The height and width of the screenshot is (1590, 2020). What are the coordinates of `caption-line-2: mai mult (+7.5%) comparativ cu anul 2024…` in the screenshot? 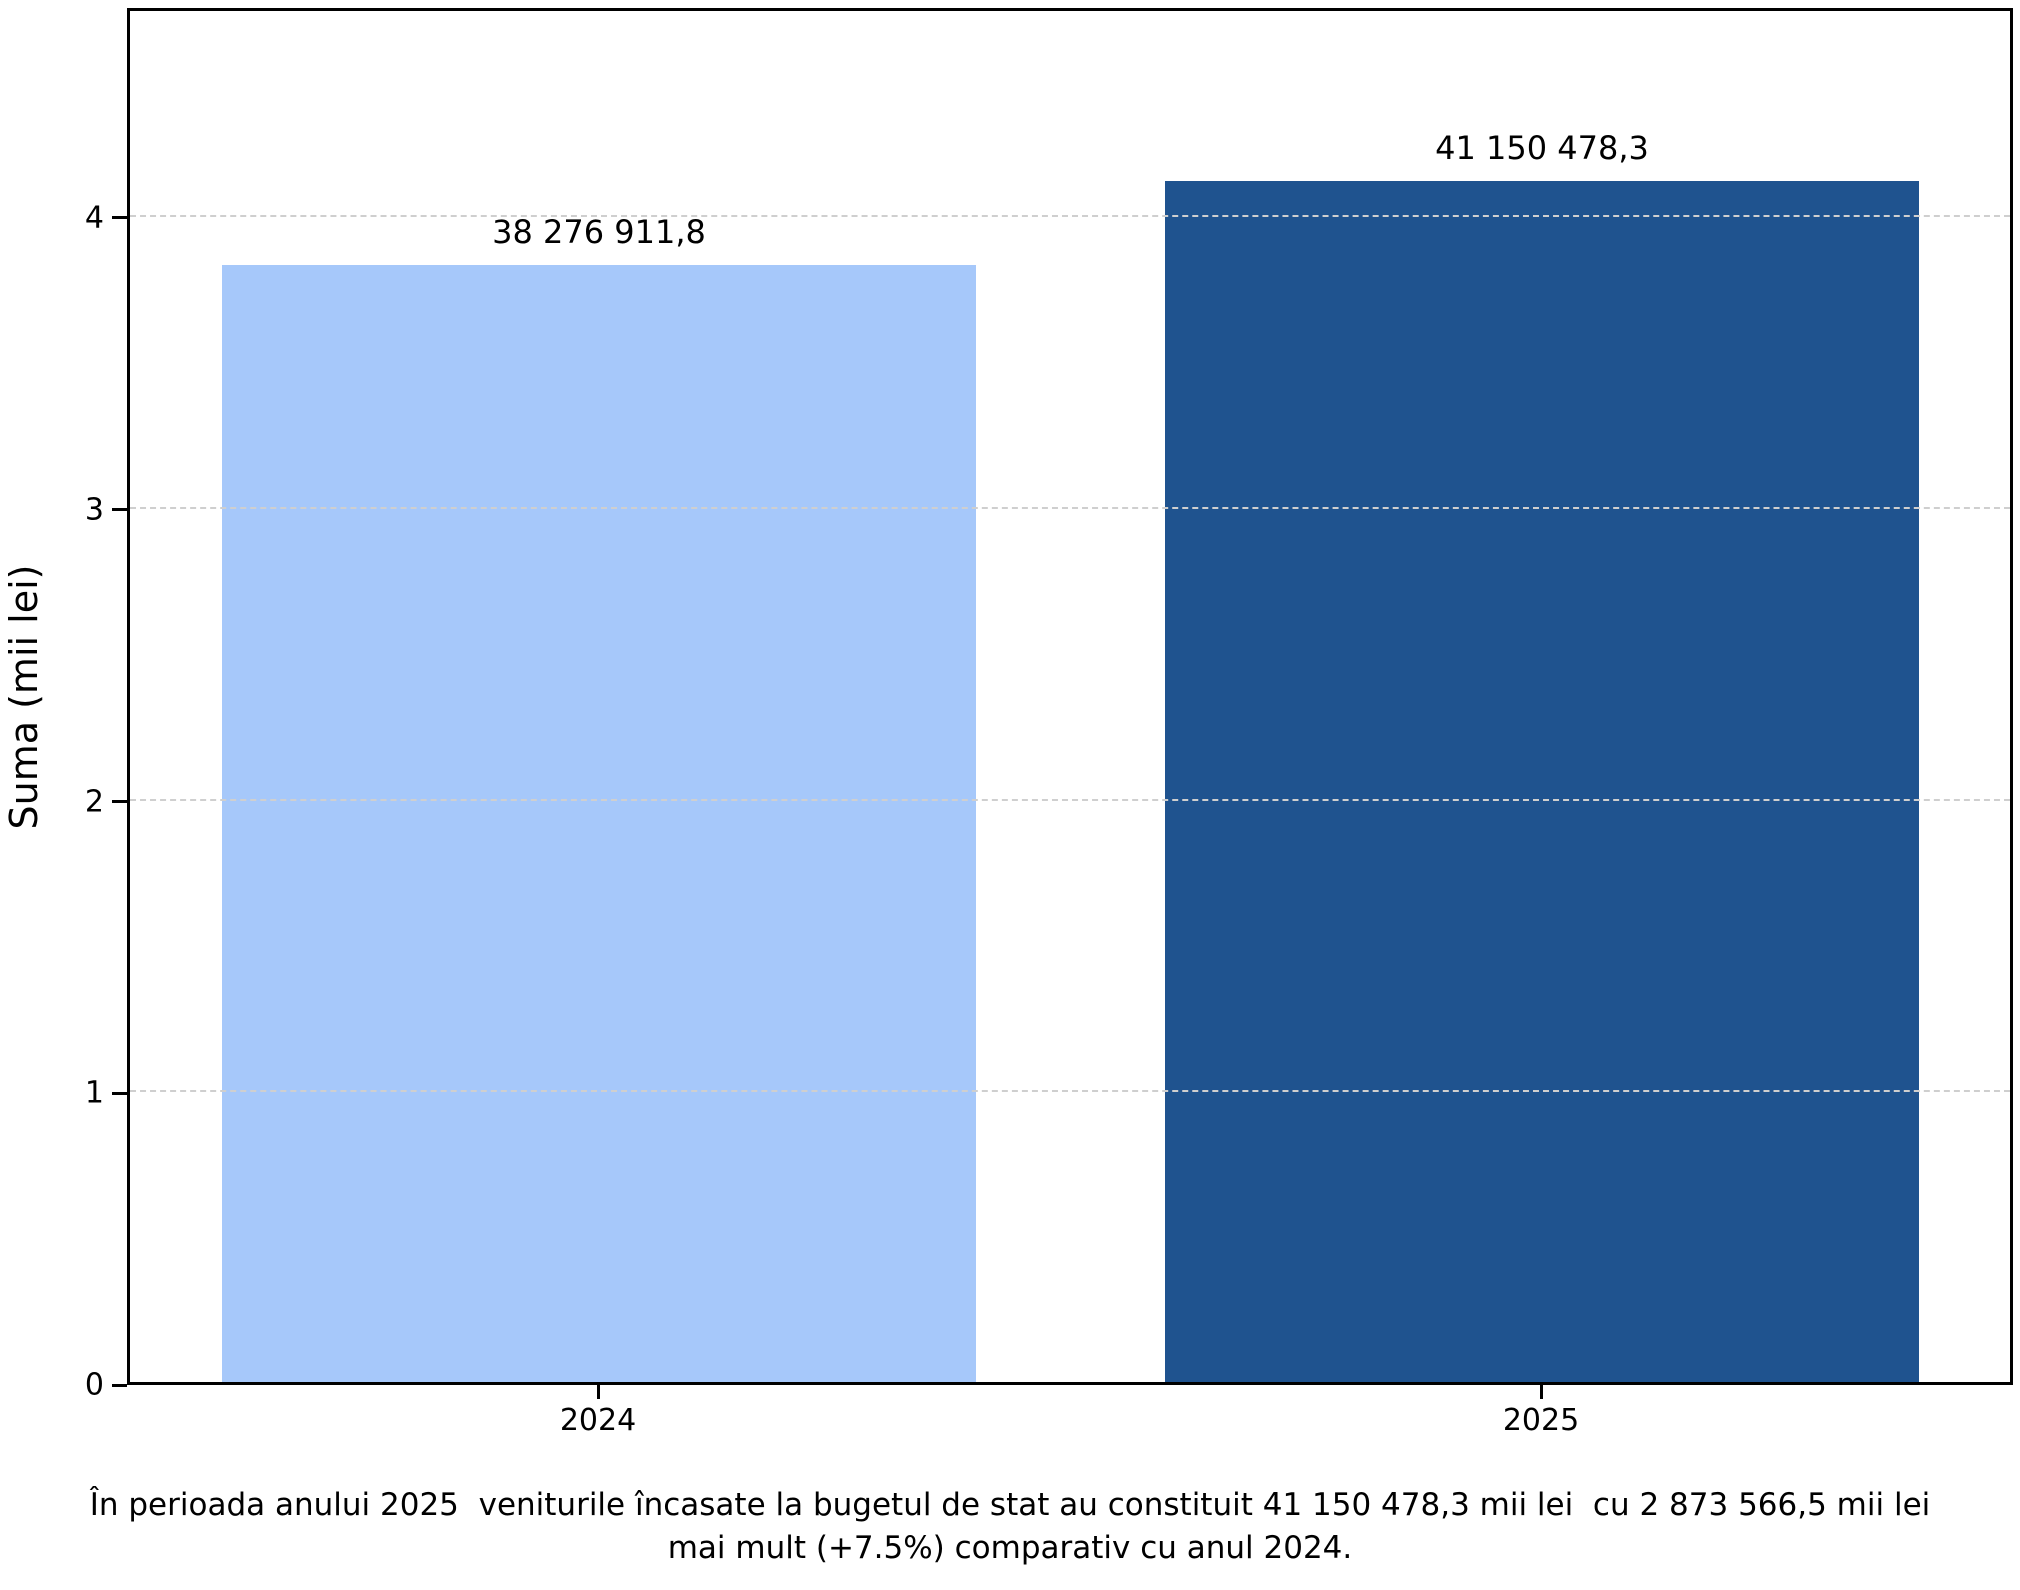 It's located at (1010, 1548).